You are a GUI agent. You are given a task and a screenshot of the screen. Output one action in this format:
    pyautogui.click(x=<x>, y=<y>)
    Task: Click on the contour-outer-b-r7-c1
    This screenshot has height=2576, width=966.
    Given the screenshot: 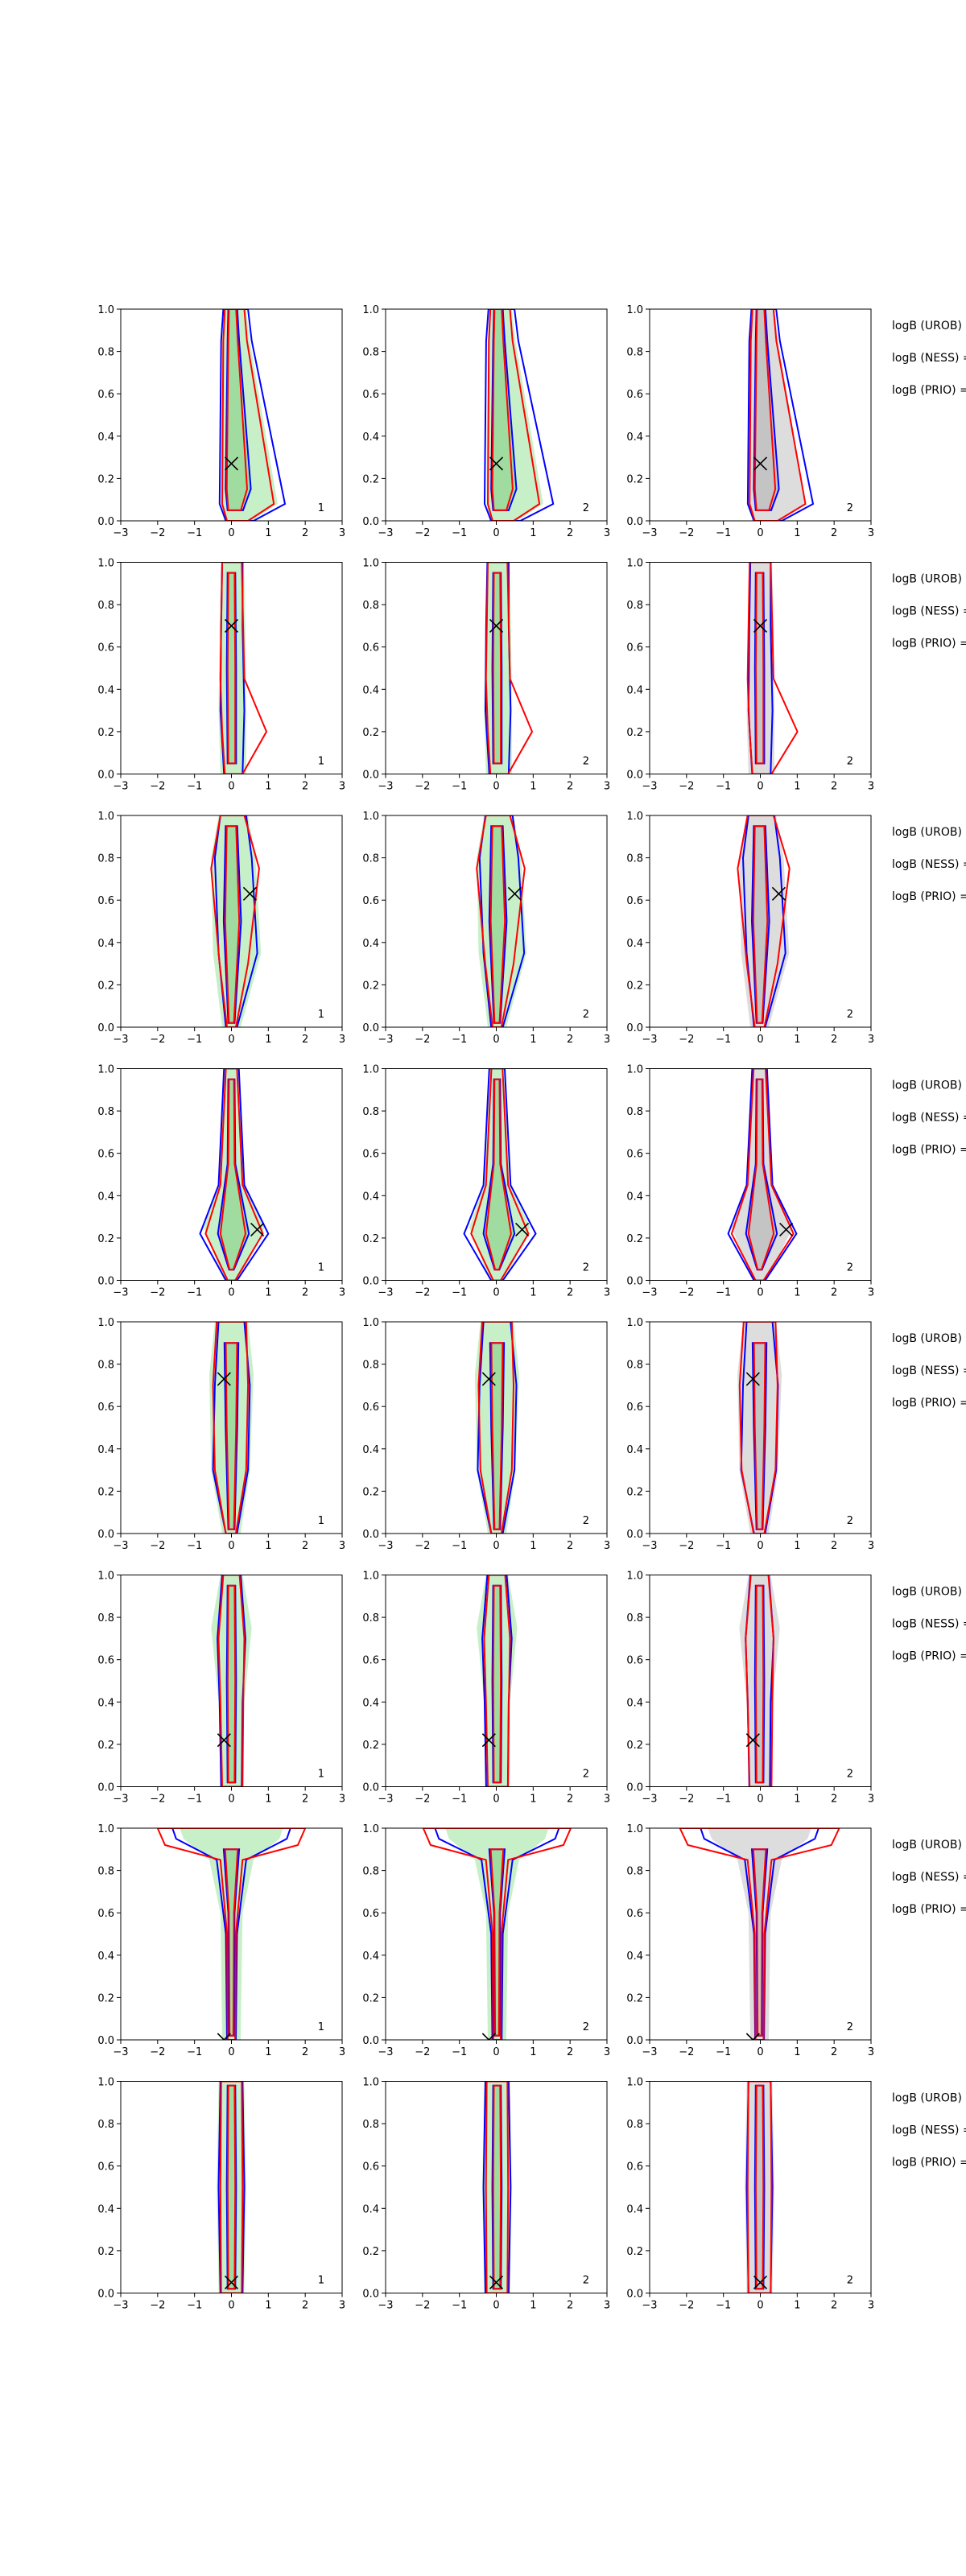 What is the action you would take?
    pyautogui.click(x=231, y=1934)
    